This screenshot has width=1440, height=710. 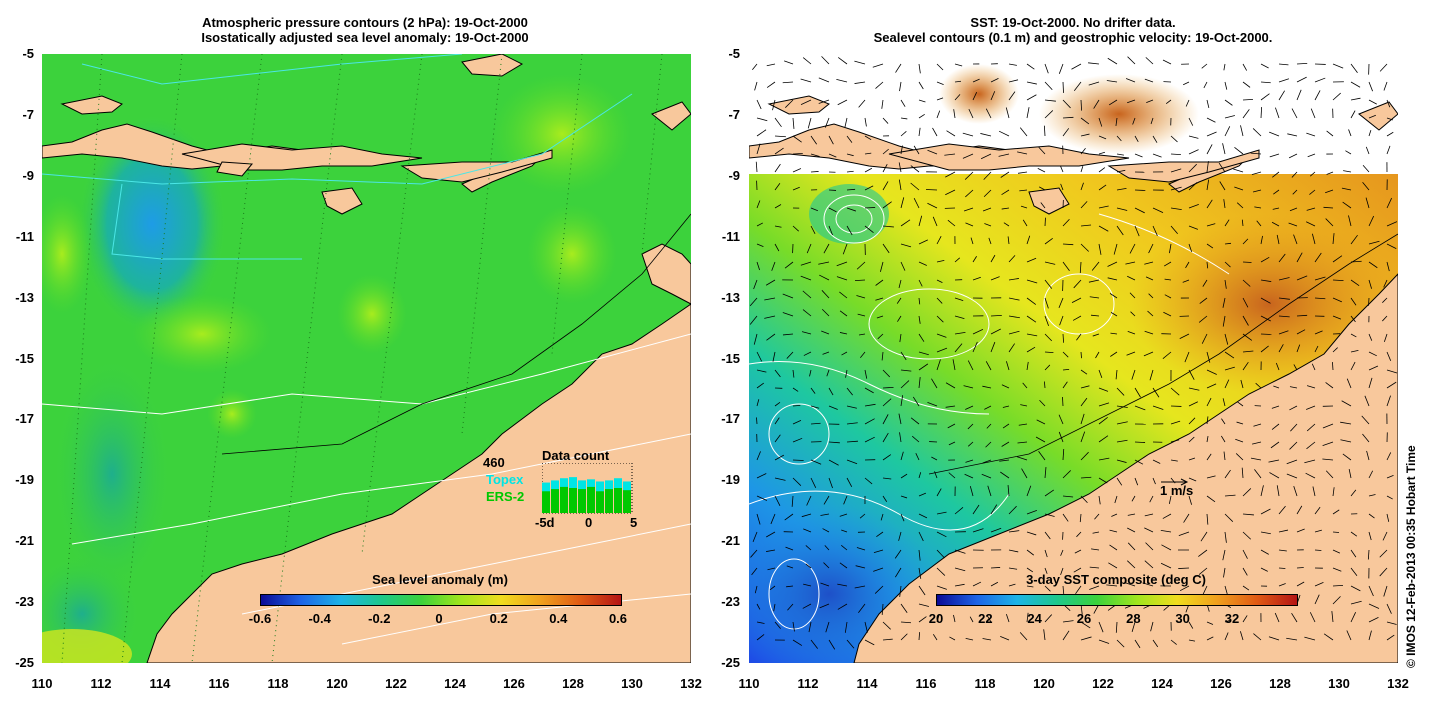 What do you see at coordinates (379, 618) in the screenshot?
I see `colorbar-tick-label: -0.2` at bounding box center [379, 618].